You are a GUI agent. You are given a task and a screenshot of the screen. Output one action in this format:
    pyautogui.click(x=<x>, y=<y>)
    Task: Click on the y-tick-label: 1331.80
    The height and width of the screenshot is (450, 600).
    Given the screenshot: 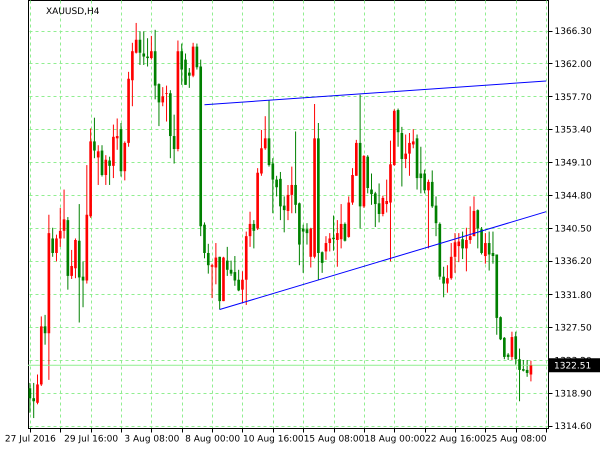 What is the action you would take?
    pyautogui.click(x=573, y=295)
    